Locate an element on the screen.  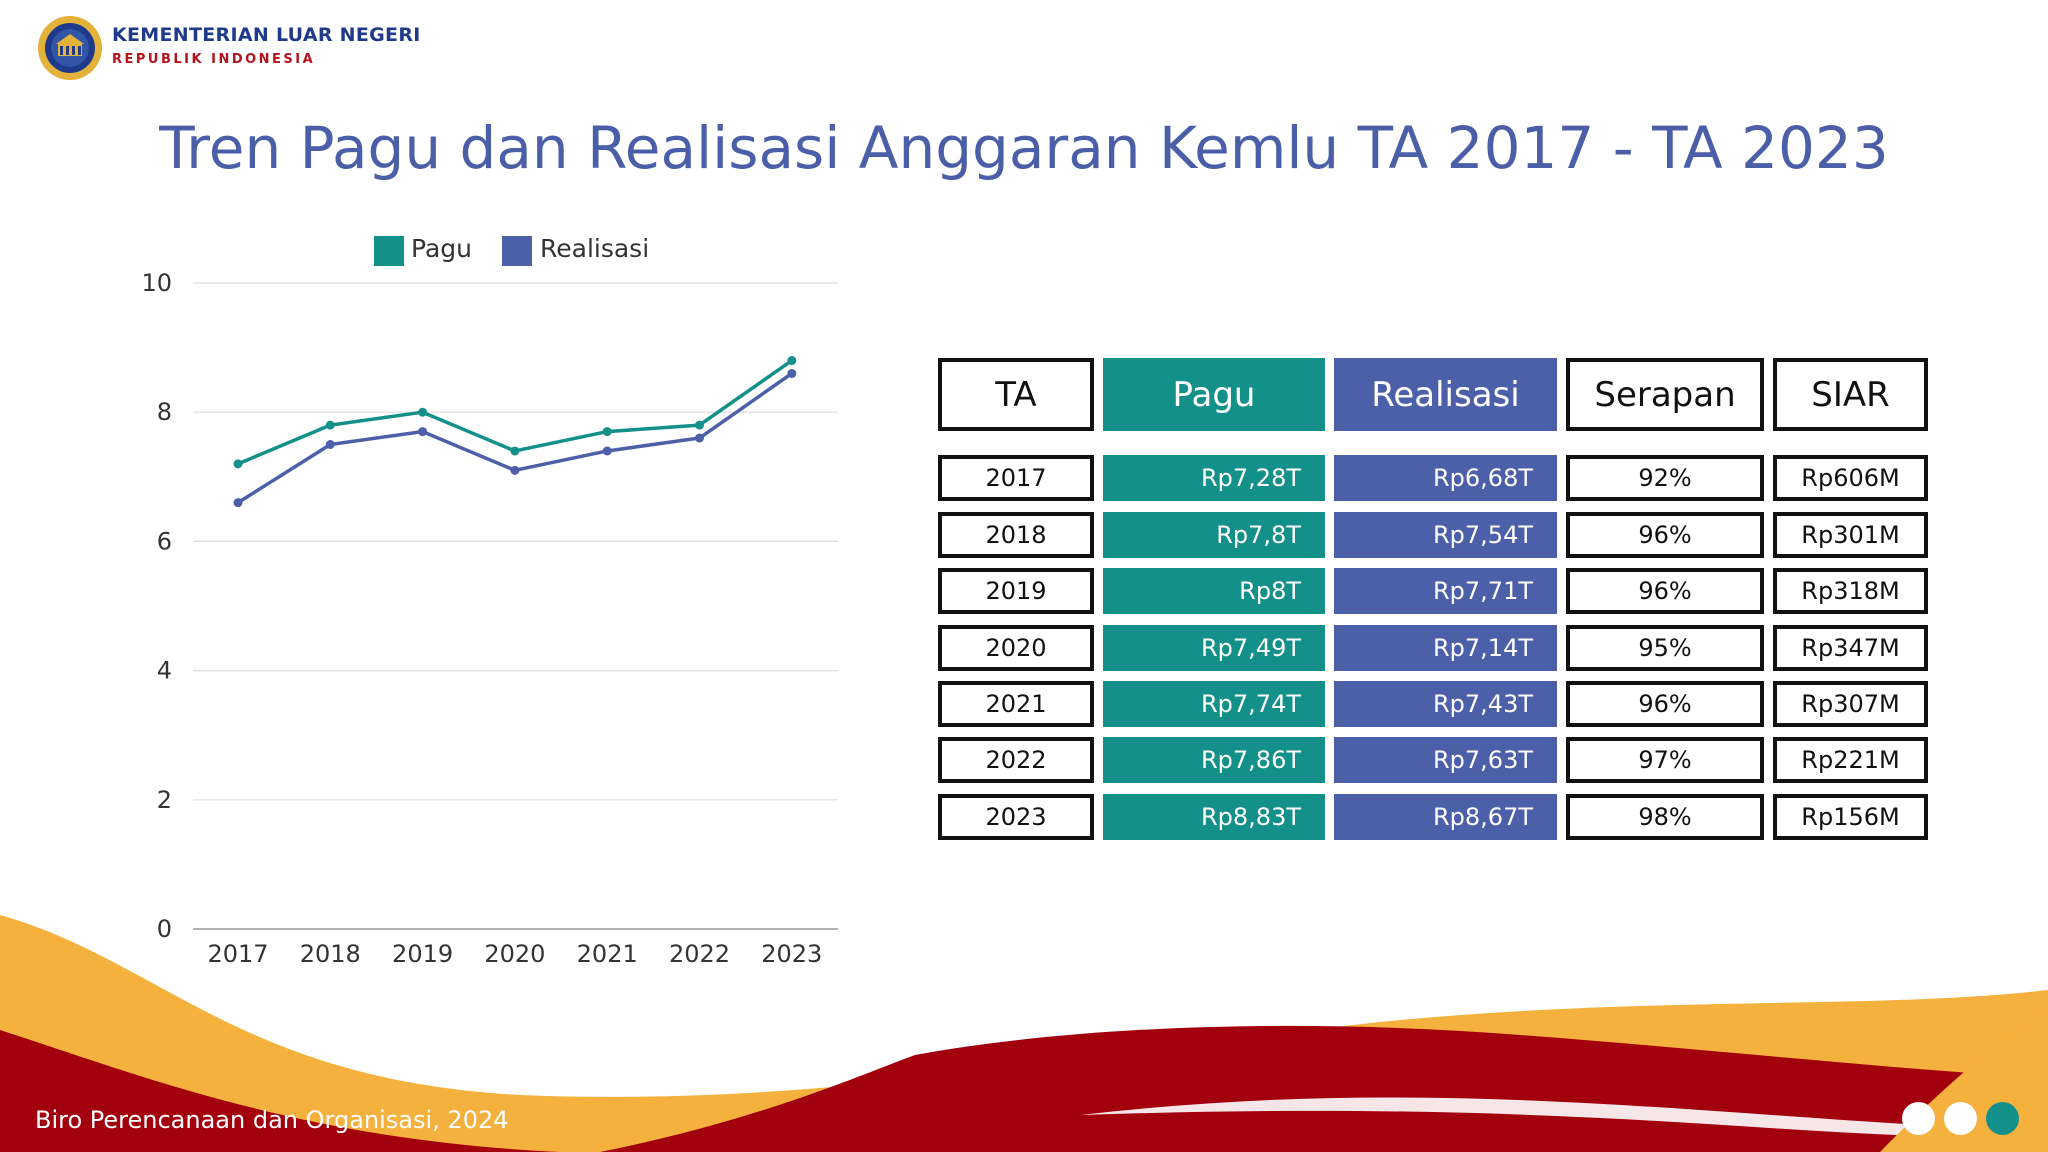
x-tick-label: 2018 is located at coordinates (330, 954).